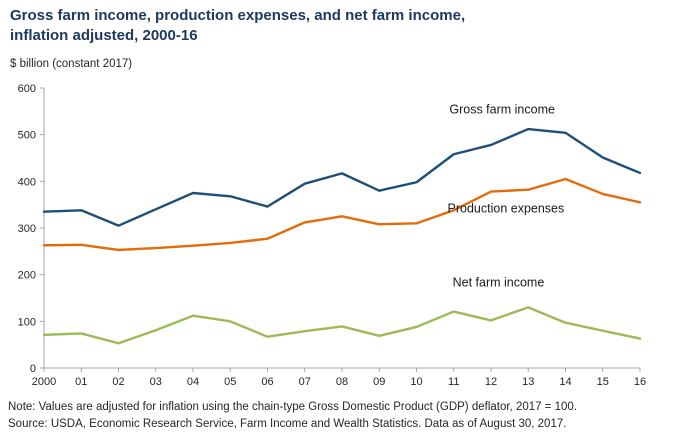  I want to click on x-tick-label: 12, so click(491, 382).